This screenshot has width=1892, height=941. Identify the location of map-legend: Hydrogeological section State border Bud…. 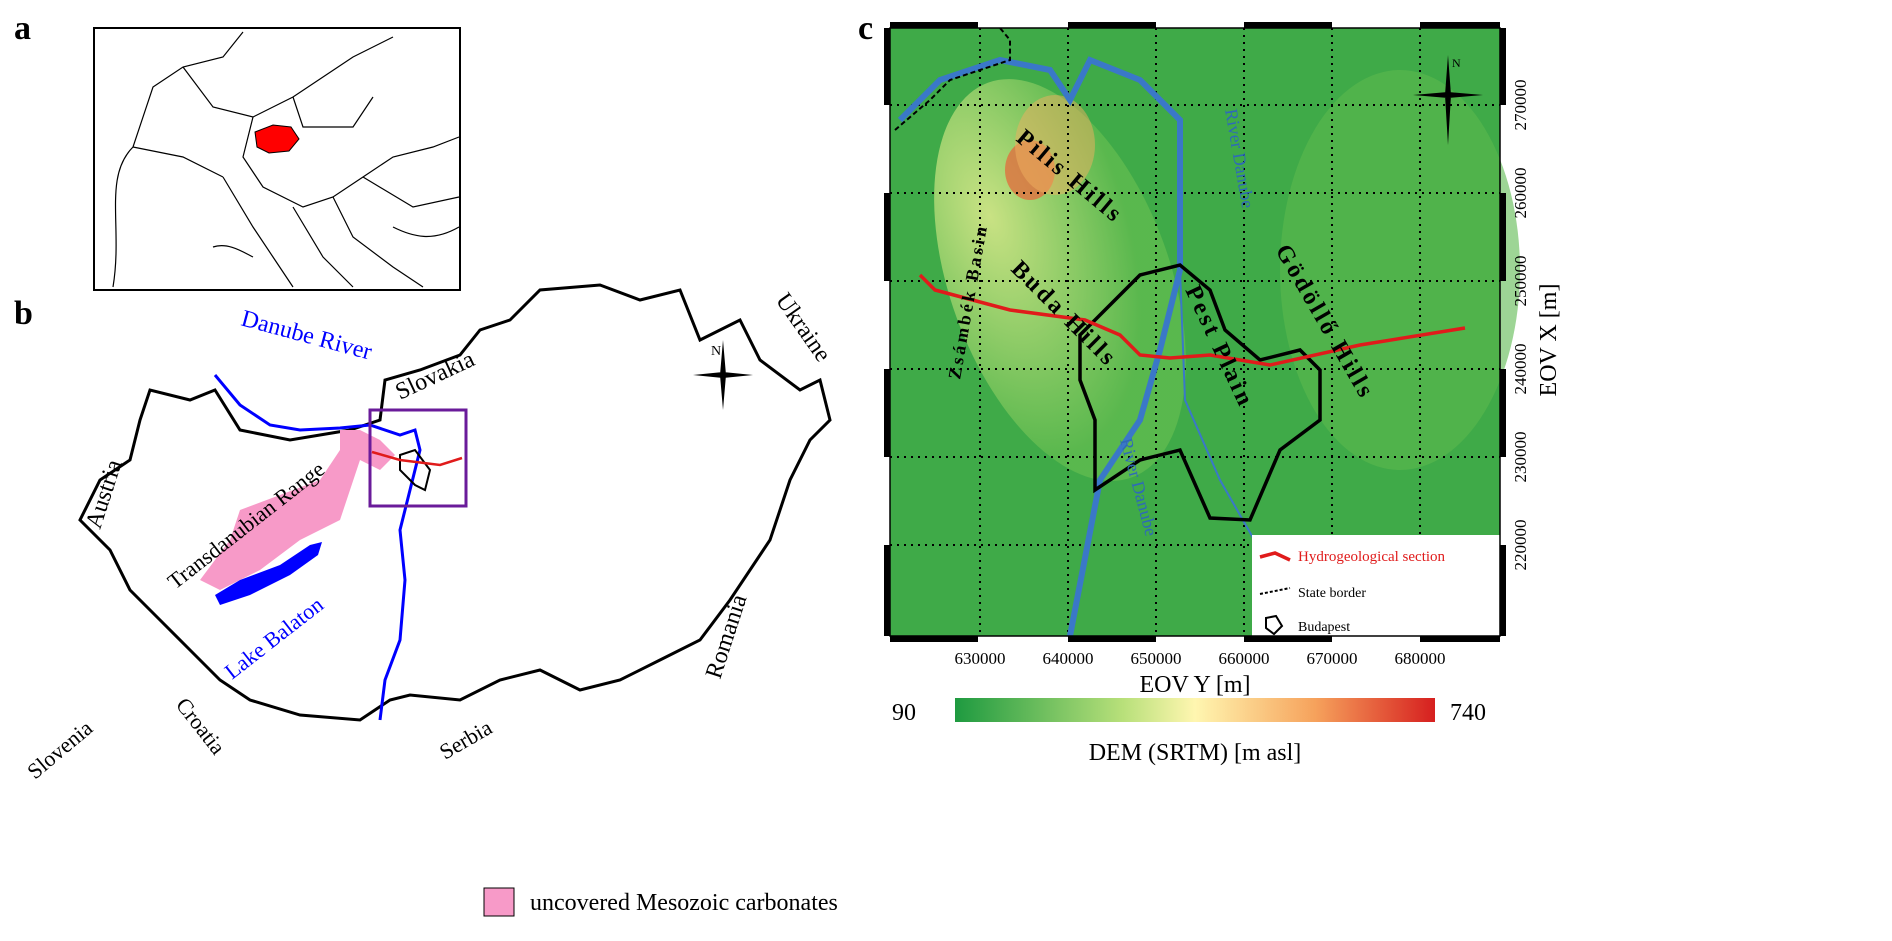
(1376, 585).